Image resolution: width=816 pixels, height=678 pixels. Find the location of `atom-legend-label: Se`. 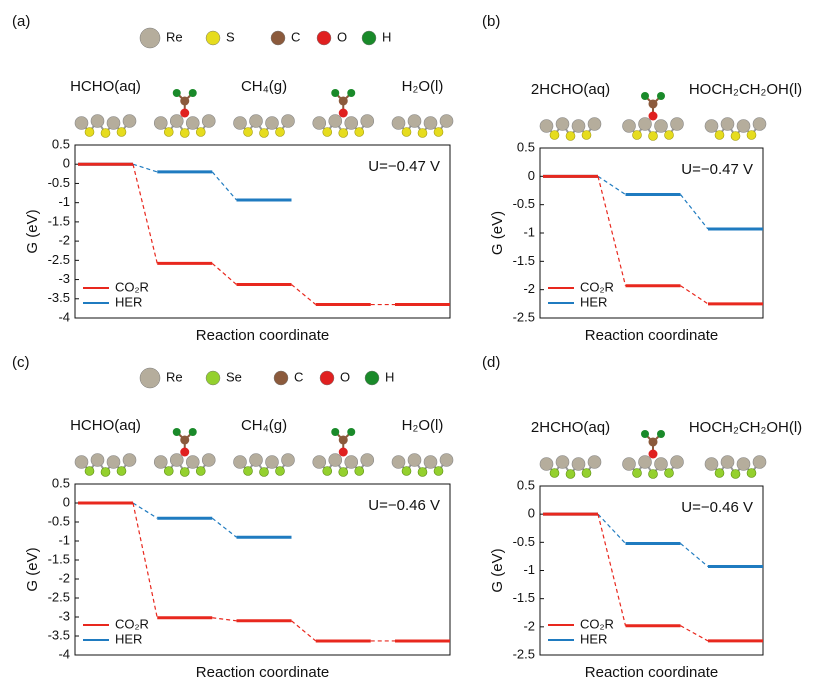

atom-legend-label: Se is located at coordinates (234, 376).